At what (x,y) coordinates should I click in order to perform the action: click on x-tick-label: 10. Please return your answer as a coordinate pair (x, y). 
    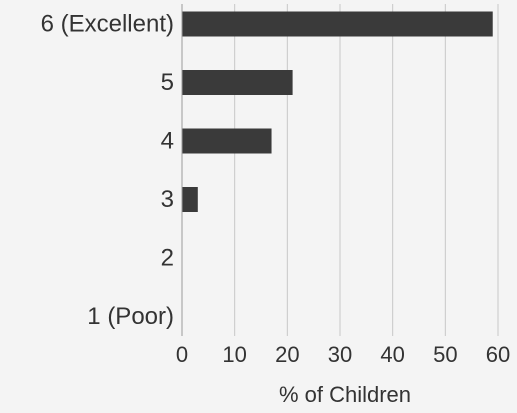
    Looking at the image, I should click on (234, 354).